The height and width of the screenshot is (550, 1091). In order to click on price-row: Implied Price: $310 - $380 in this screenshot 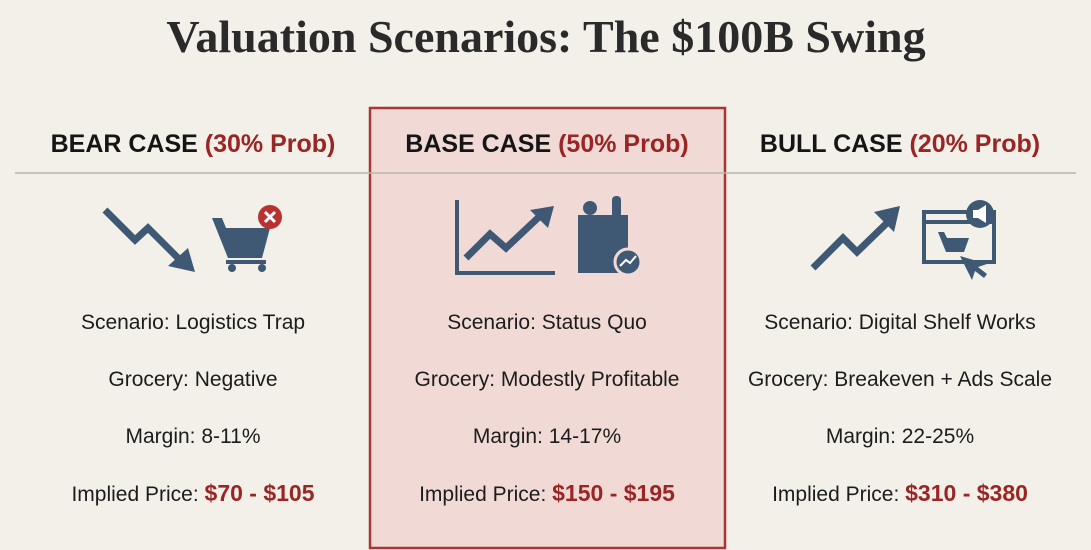, I will do `click(900, 493)`.